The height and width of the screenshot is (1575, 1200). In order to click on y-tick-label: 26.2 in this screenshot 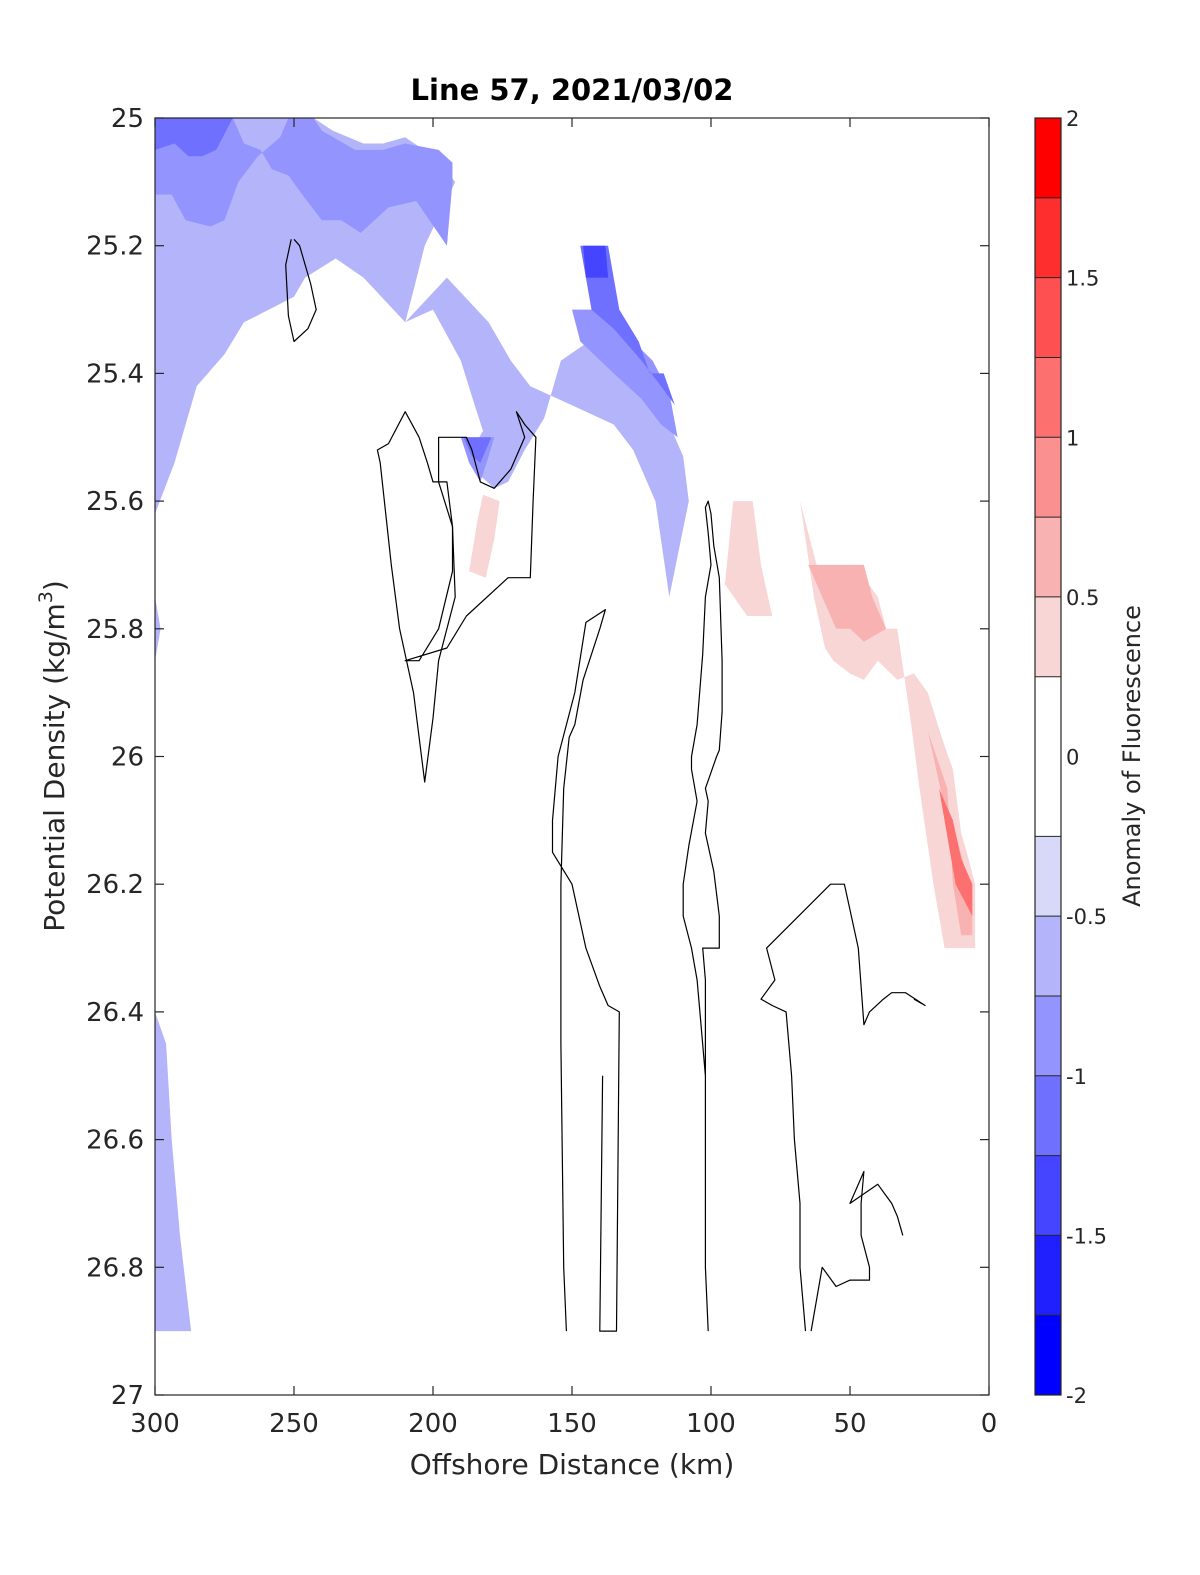, I will do `click(115, 885)`.